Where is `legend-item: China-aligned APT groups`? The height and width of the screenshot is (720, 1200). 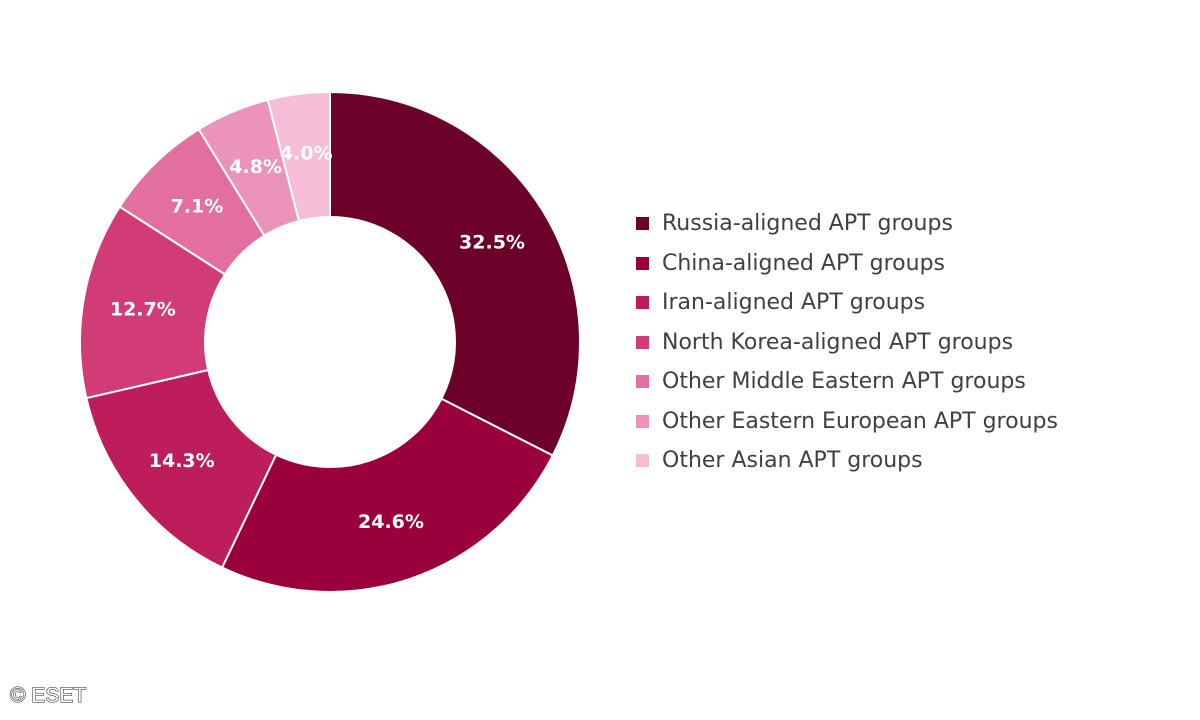 legend-item: China-aligned APT groups is located at coordinates (847, 264).